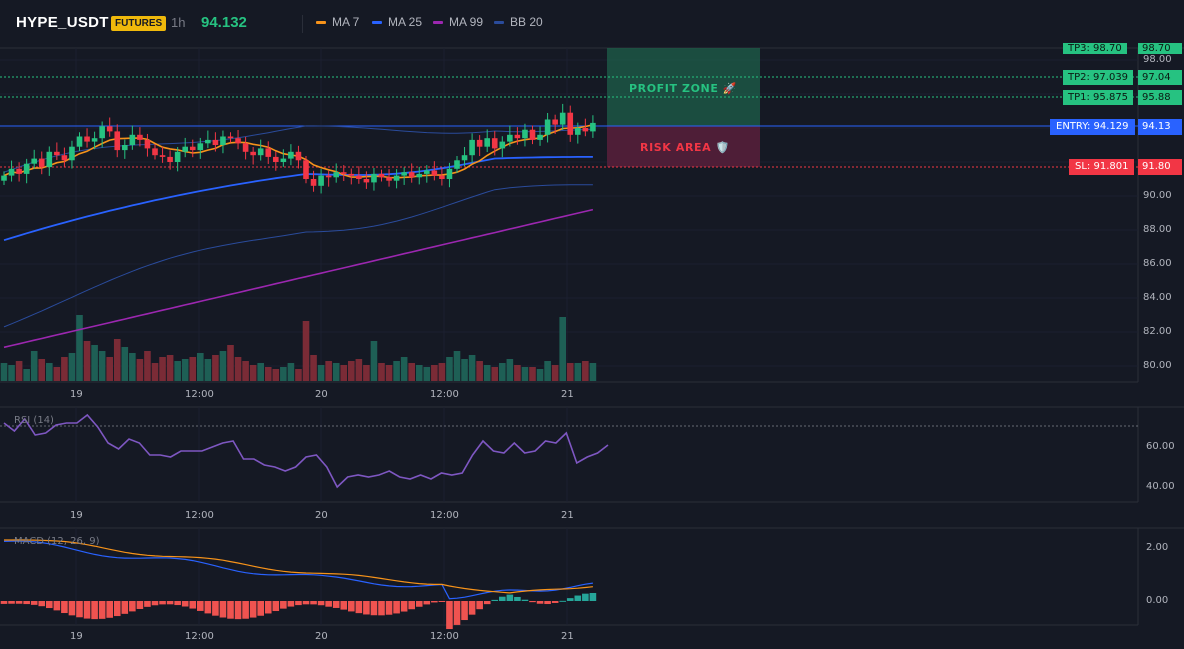 This screenshot has width=1184, height=649. What do you see at coordinates (683, 87) in the screenshot?
I see `profit-zone` at bounding box center [683, 87].